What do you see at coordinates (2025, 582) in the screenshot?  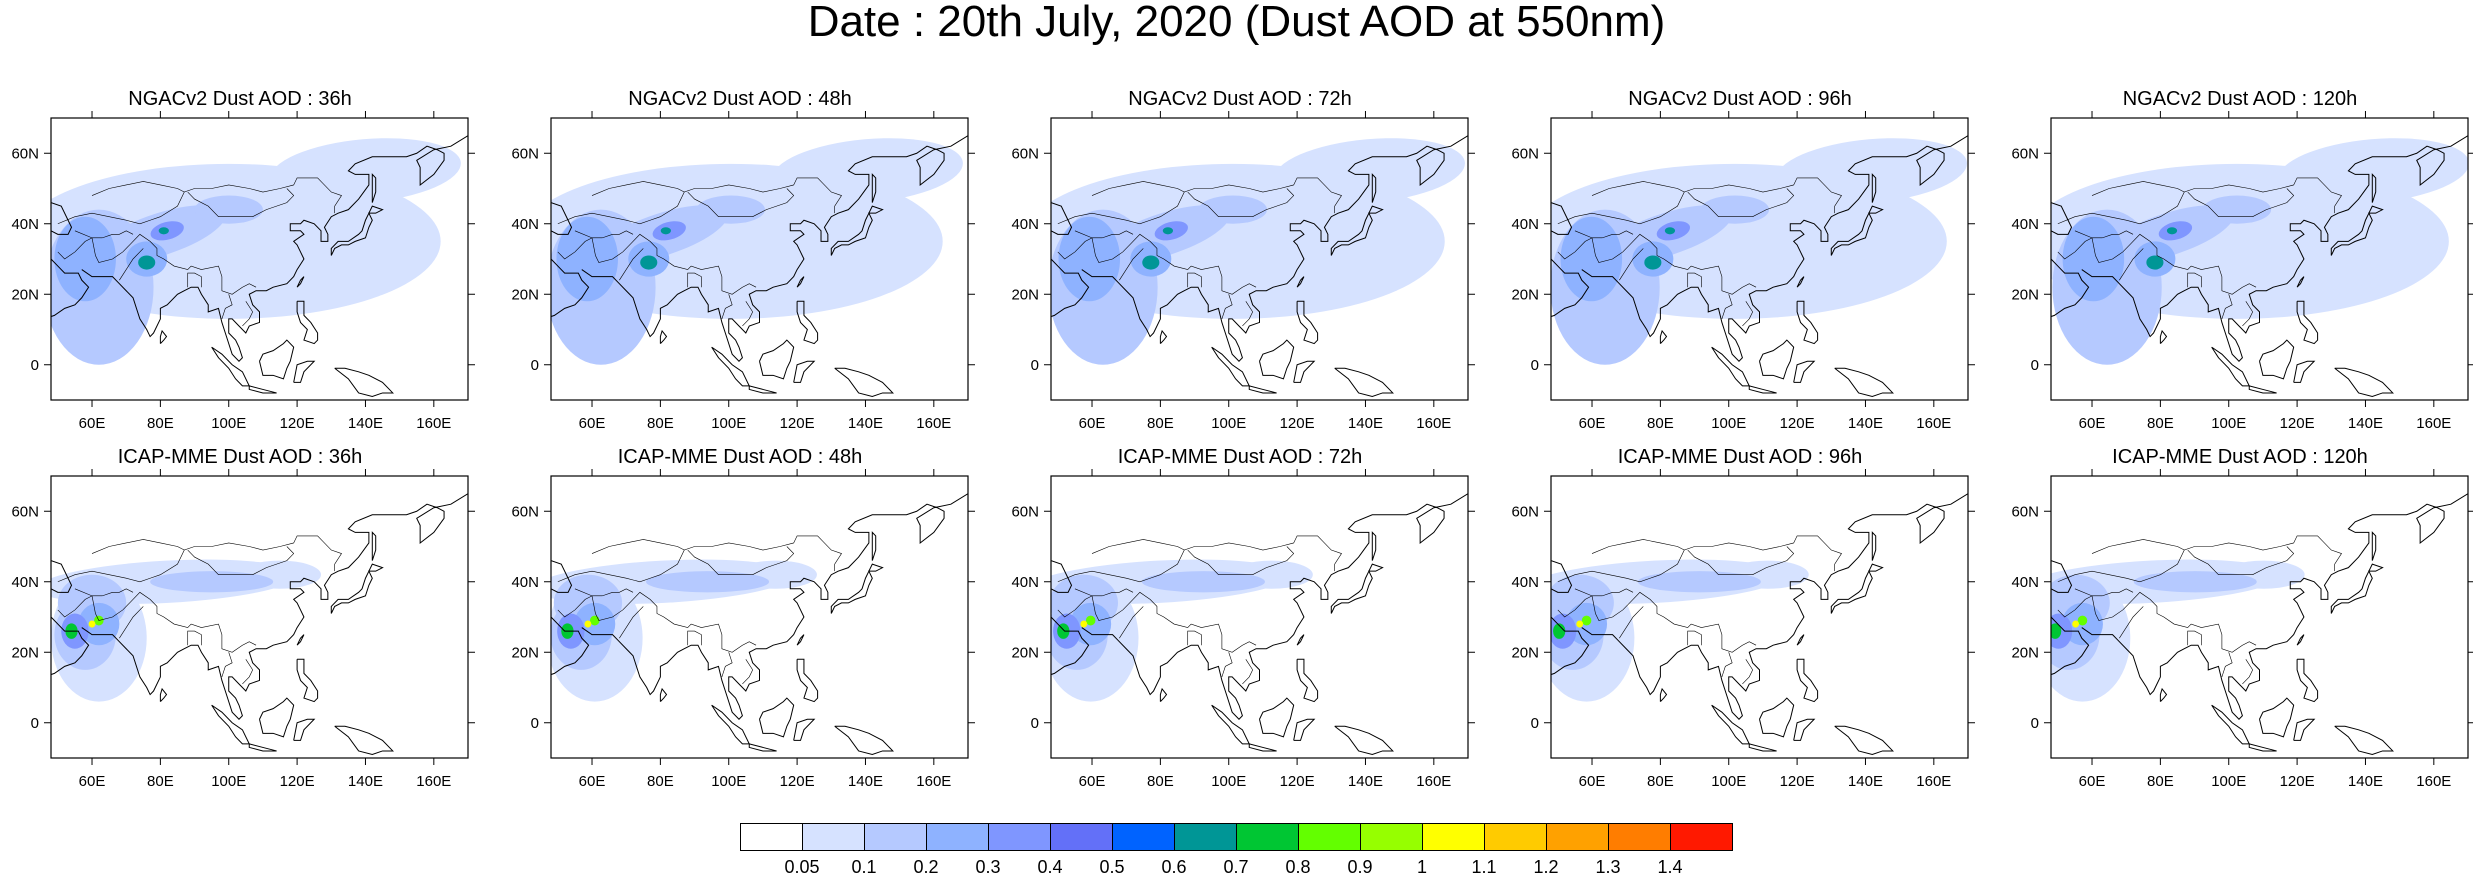 I see `lat-tick-label: 40N` at bounding box center [2025, 582].